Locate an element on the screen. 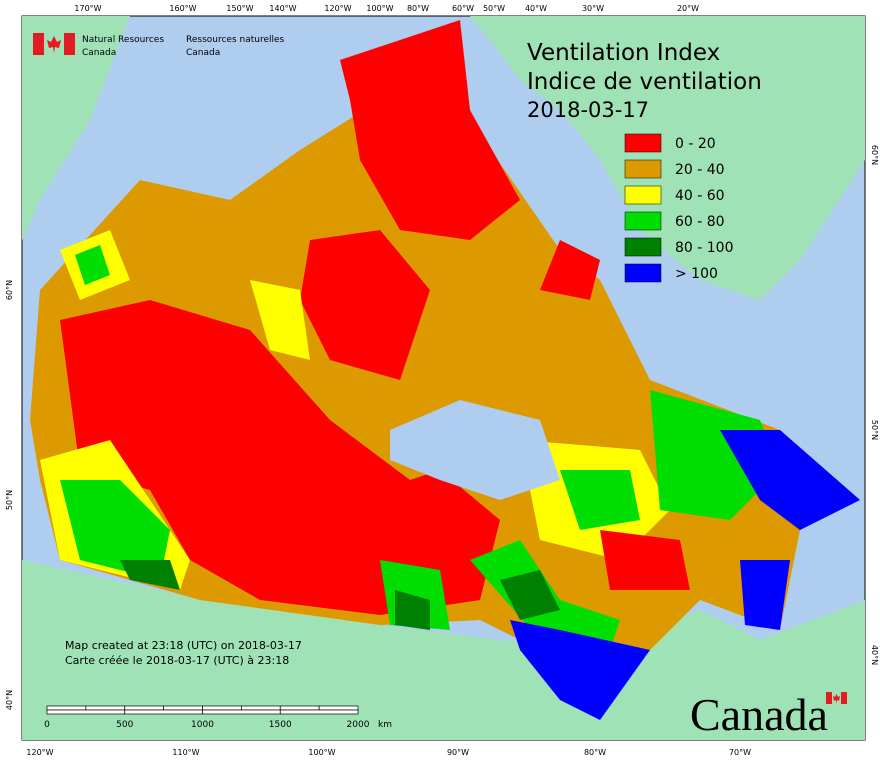 This screenshot has height=764, width=880. legend-label: 80 - 100 is located at coordinates (704, 248).